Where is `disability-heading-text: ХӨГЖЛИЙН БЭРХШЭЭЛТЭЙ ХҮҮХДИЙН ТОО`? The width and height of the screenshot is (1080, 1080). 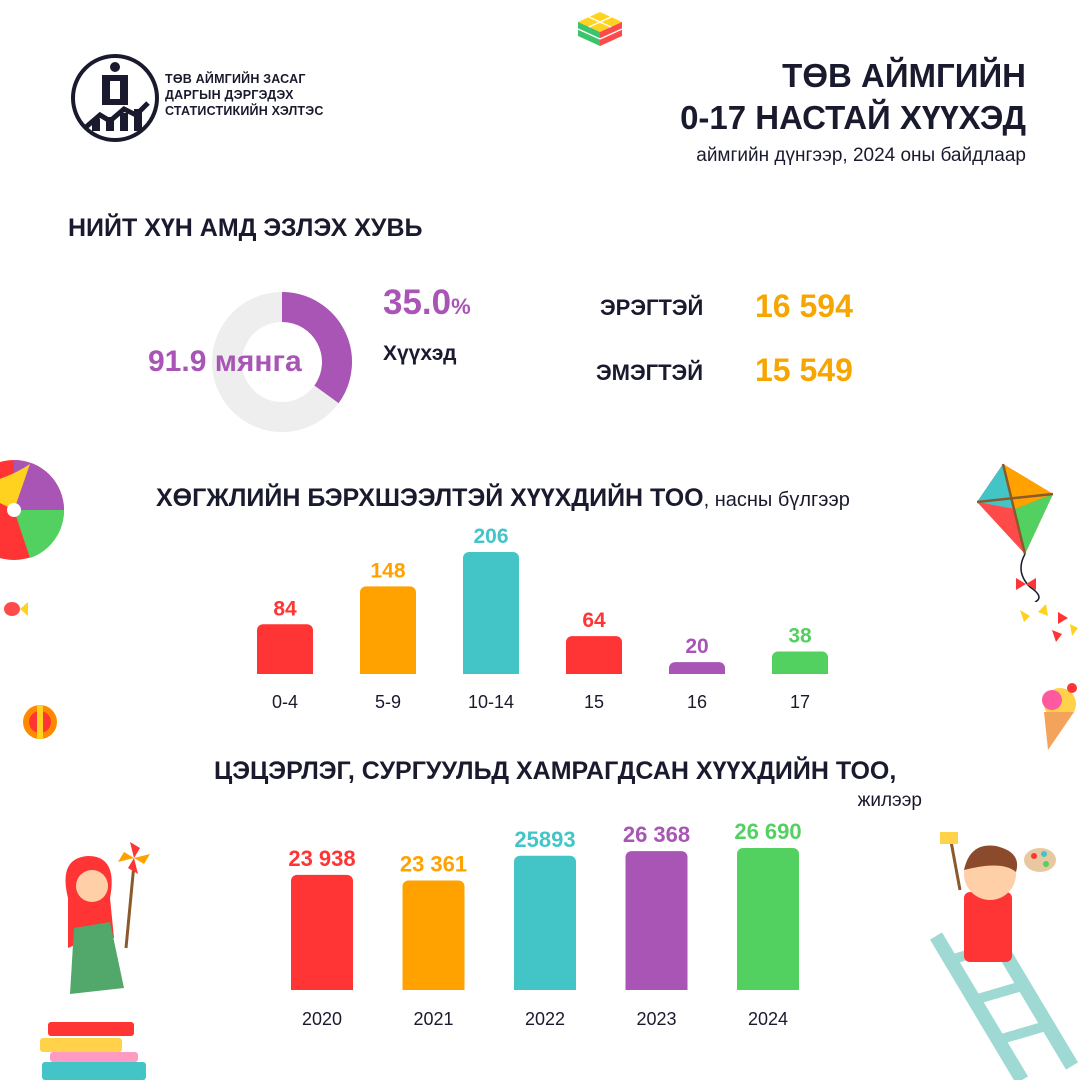
disability-heading-text: ХӨГЖЛИЙН БЭРХШЭЭЛТЭЙ ХҮҮХДИЙН ТОО is located at coordinates (430, 498).